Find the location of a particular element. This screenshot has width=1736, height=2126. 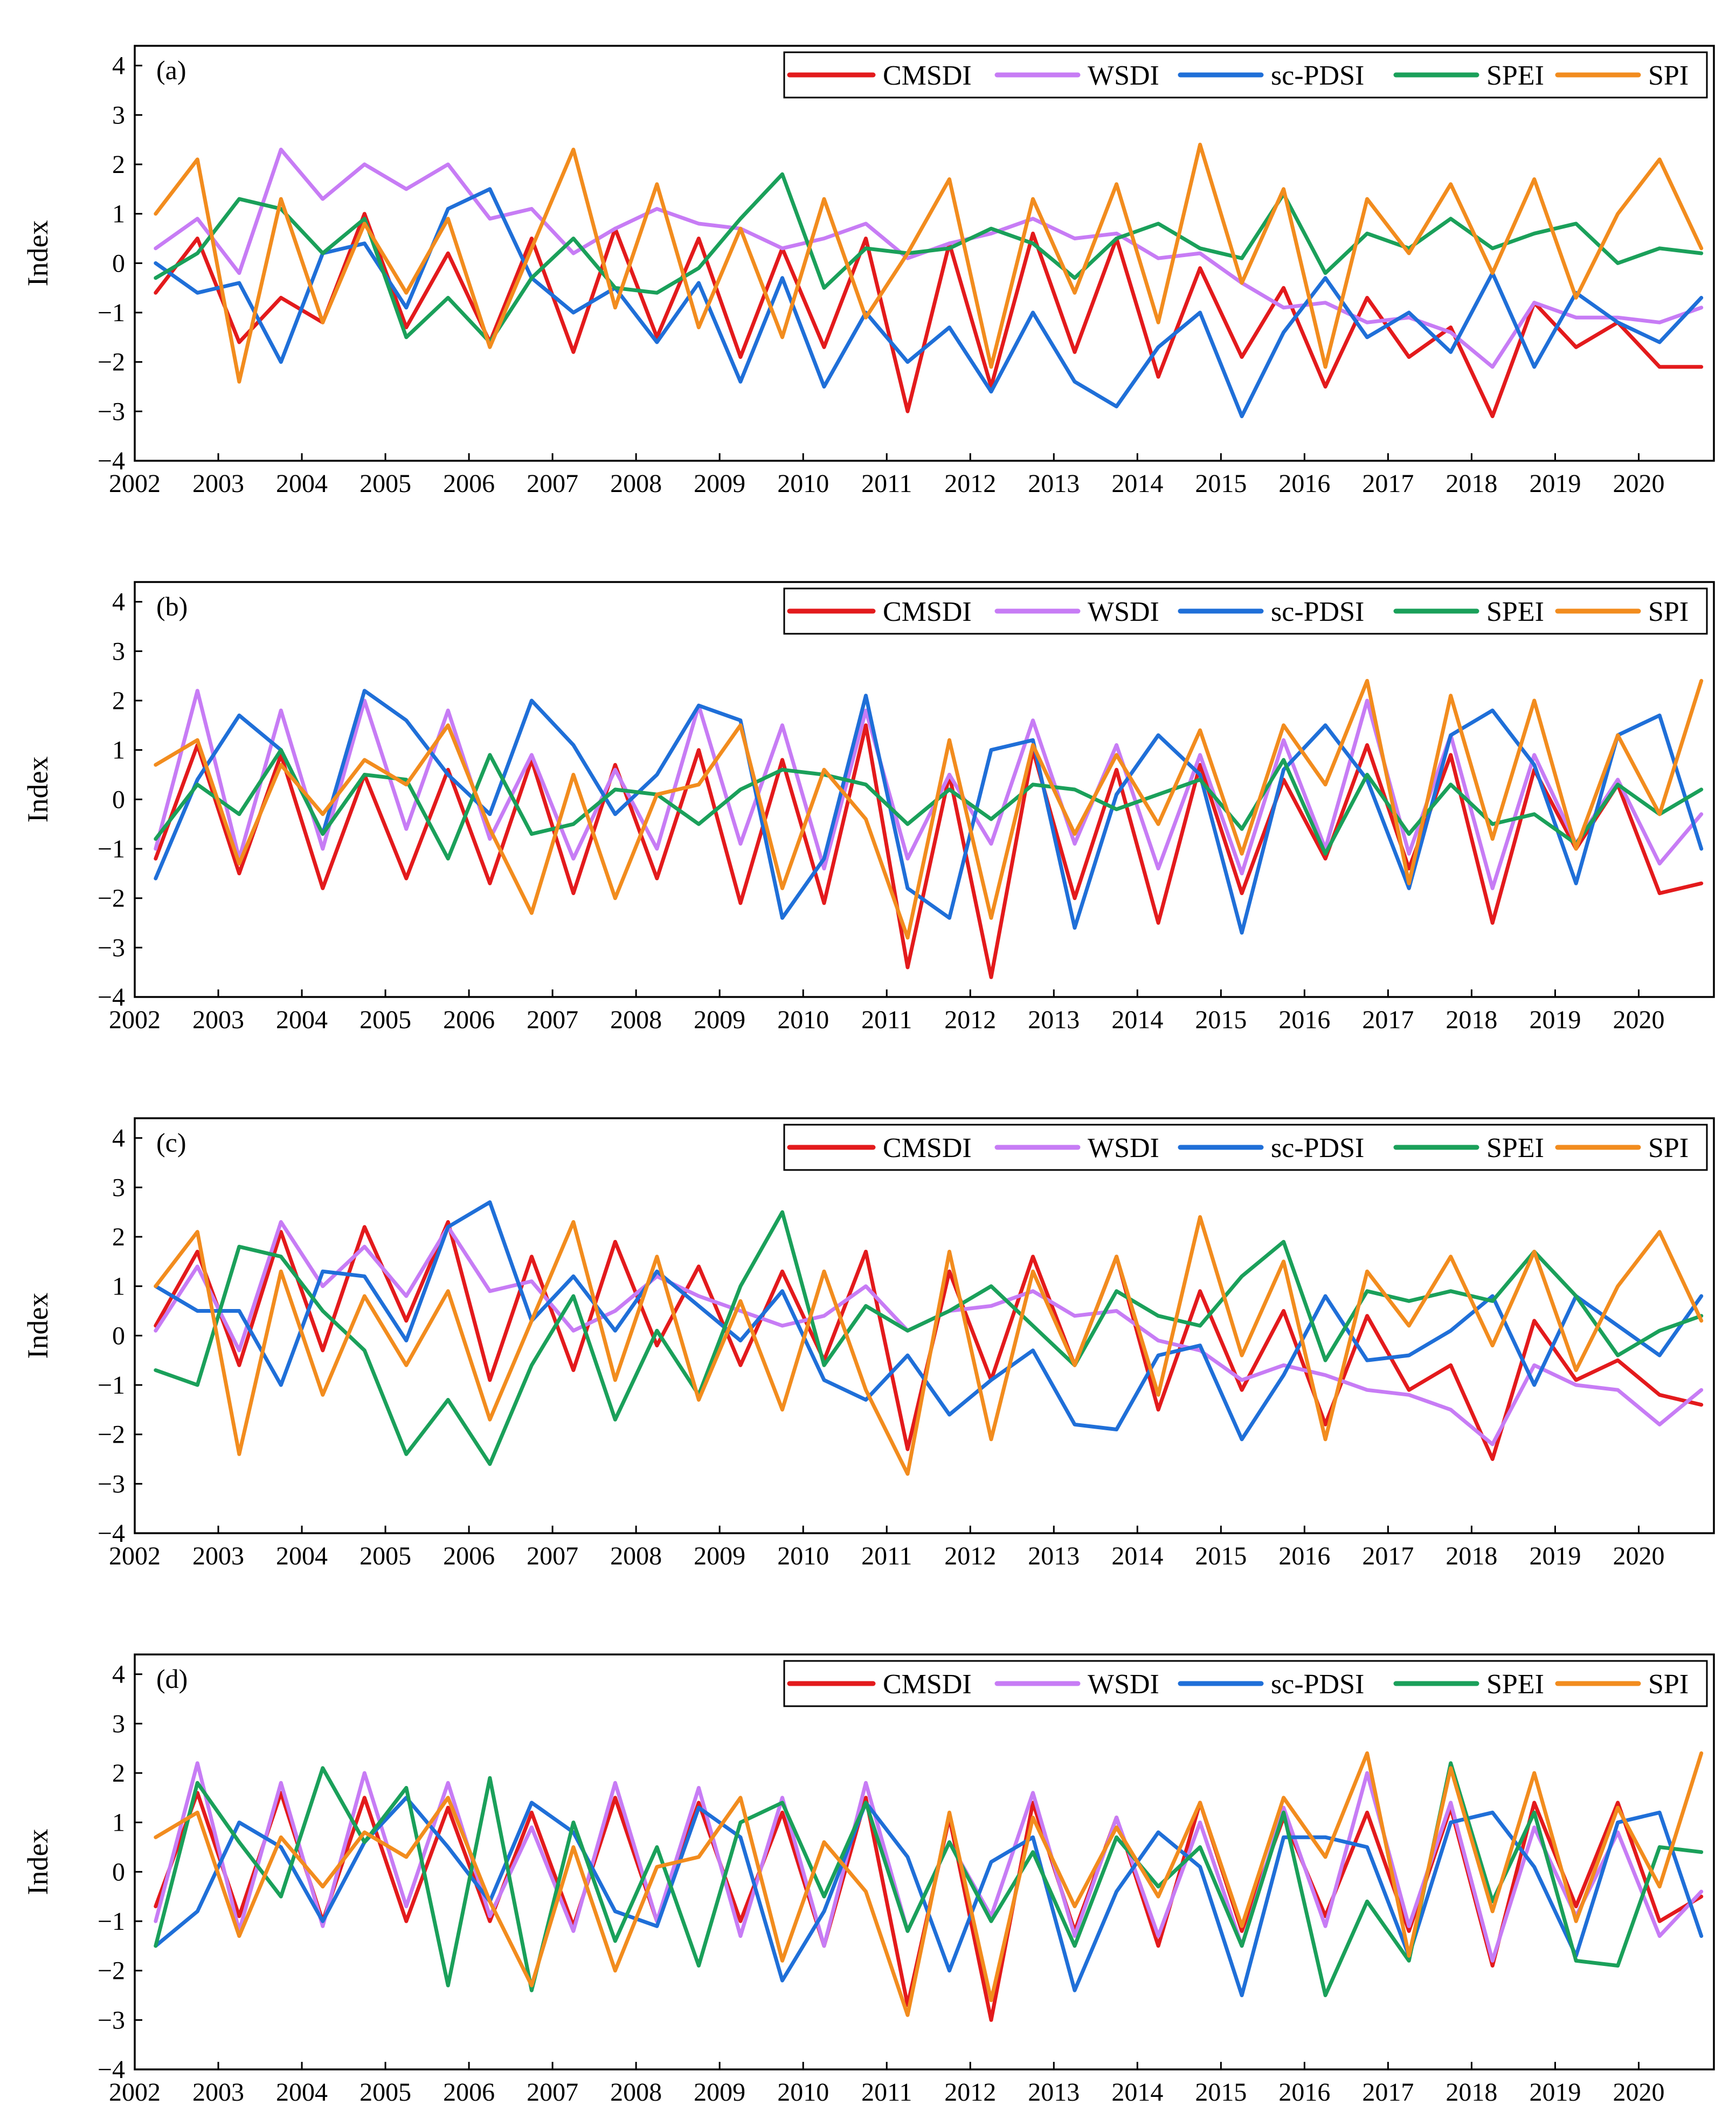

panel-label: (a) is located at coordinates (171, 70).